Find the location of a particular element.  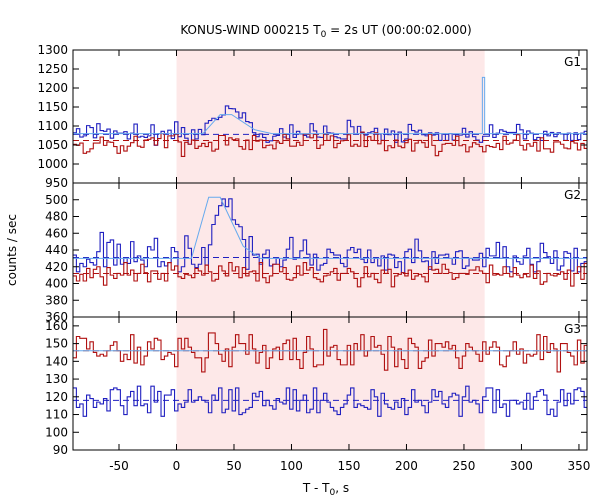

y-tick-label: 1050 is located at coordinates (52, 145).